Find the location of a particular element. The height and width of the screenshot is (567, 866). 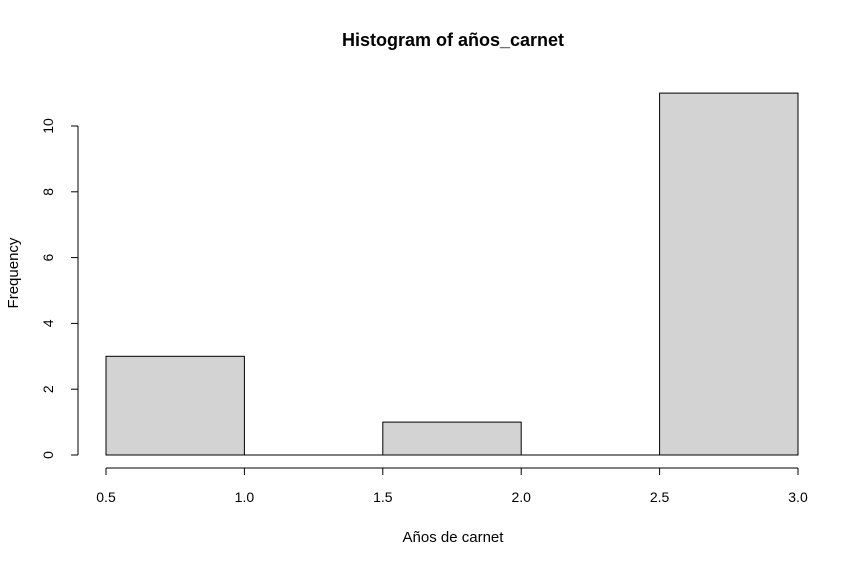

y-tick-label-2: 4 is located at coordinates (48, 323).